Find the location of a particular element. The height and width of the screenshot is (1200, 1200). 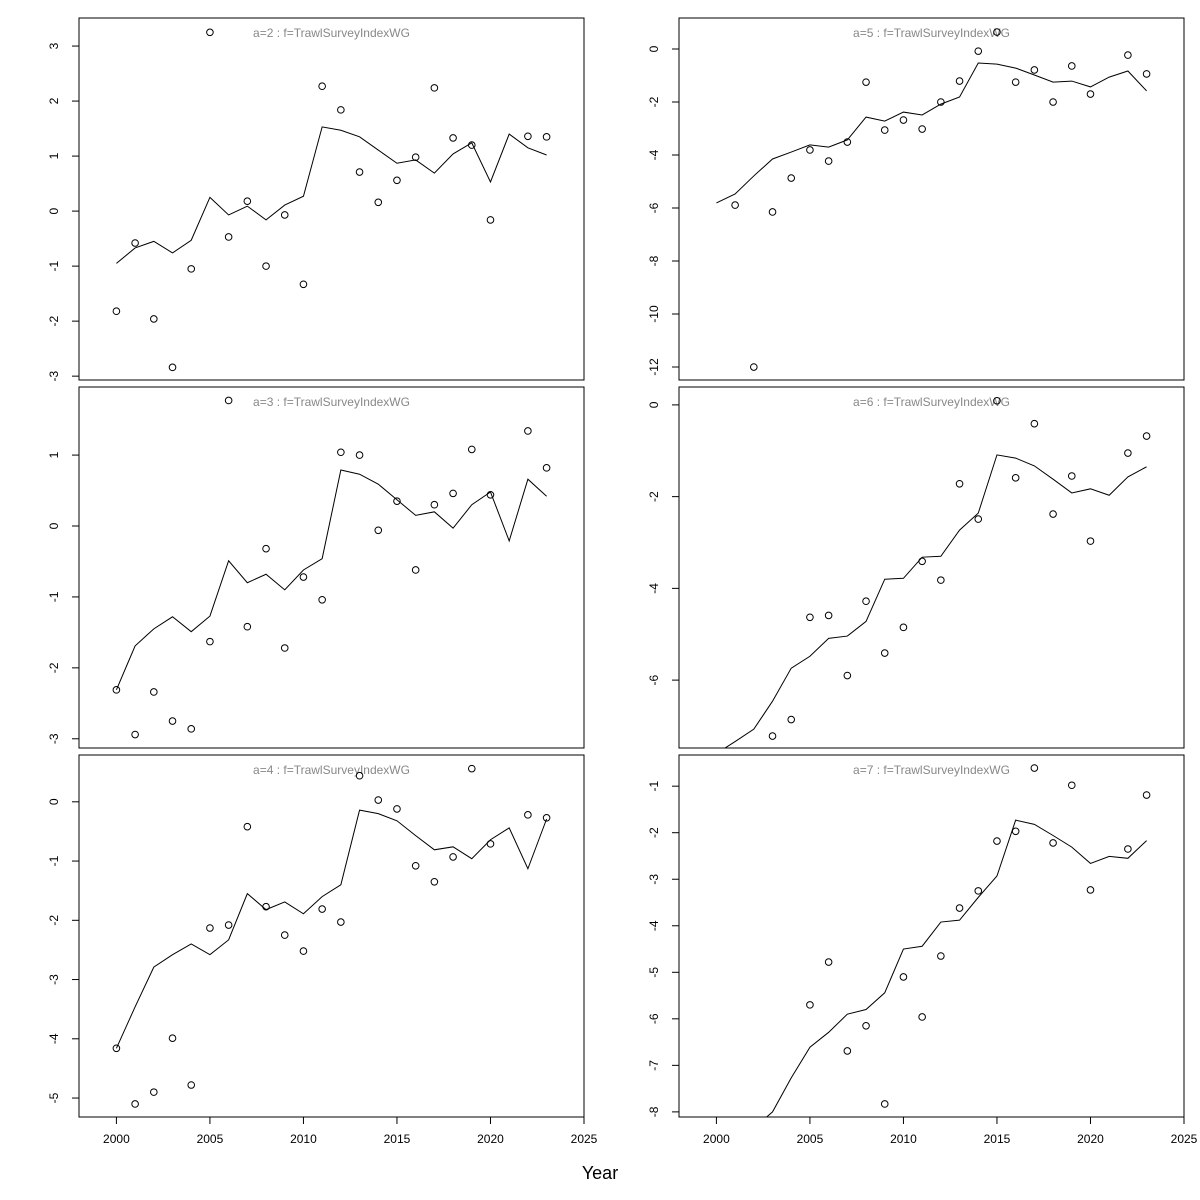

x-tick-label: 2020 is located at coordinates (1090, 1139).